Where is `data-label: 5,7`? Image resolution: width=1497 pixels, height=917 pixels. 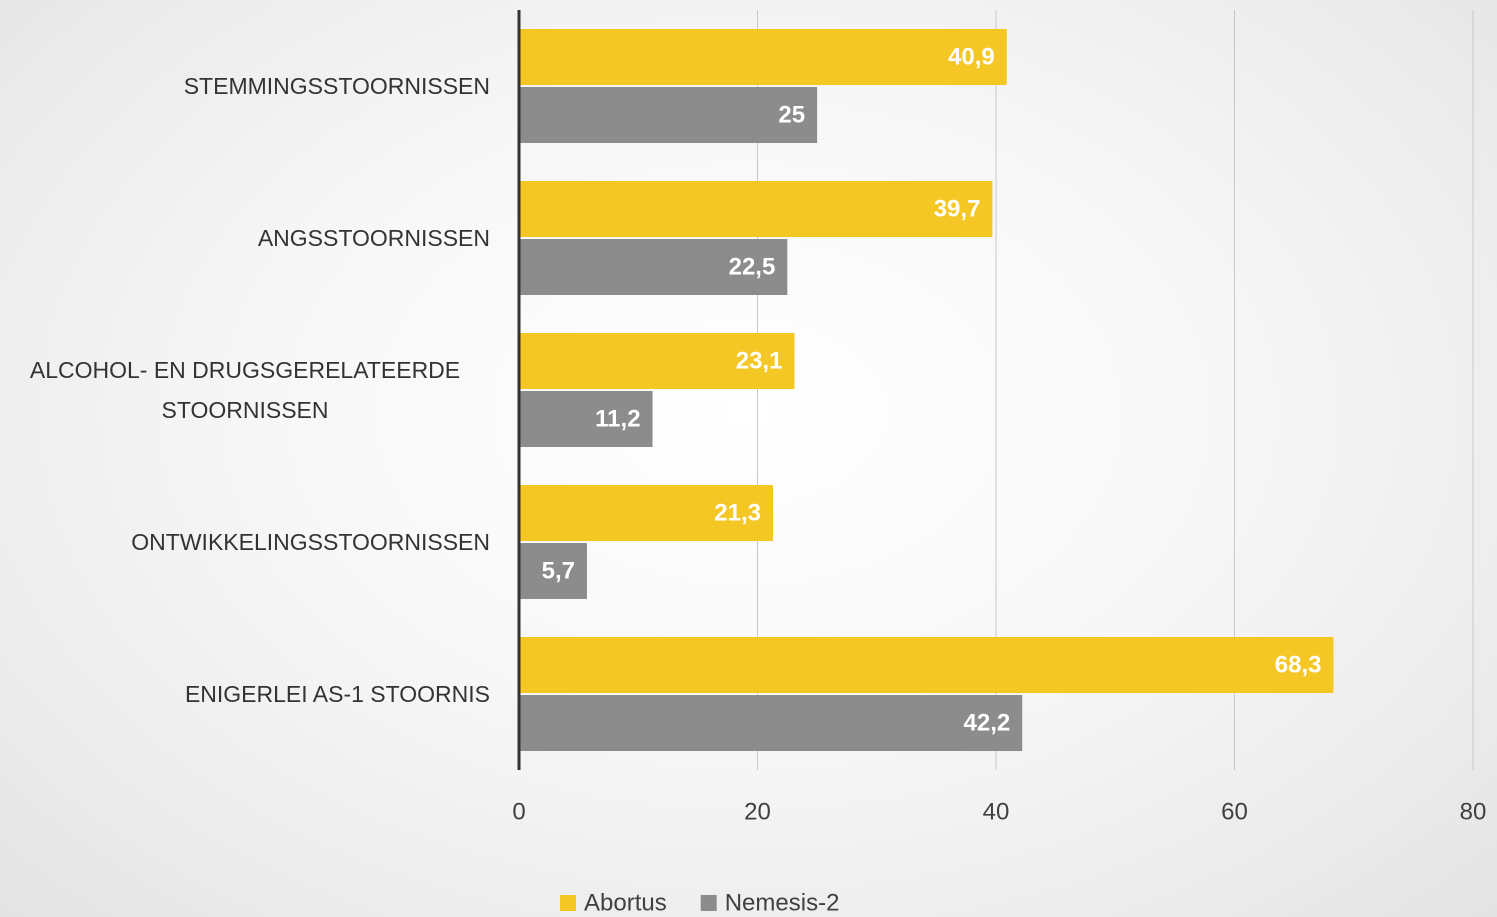 data-label: 5,7 is located at coordinates (558, 570).